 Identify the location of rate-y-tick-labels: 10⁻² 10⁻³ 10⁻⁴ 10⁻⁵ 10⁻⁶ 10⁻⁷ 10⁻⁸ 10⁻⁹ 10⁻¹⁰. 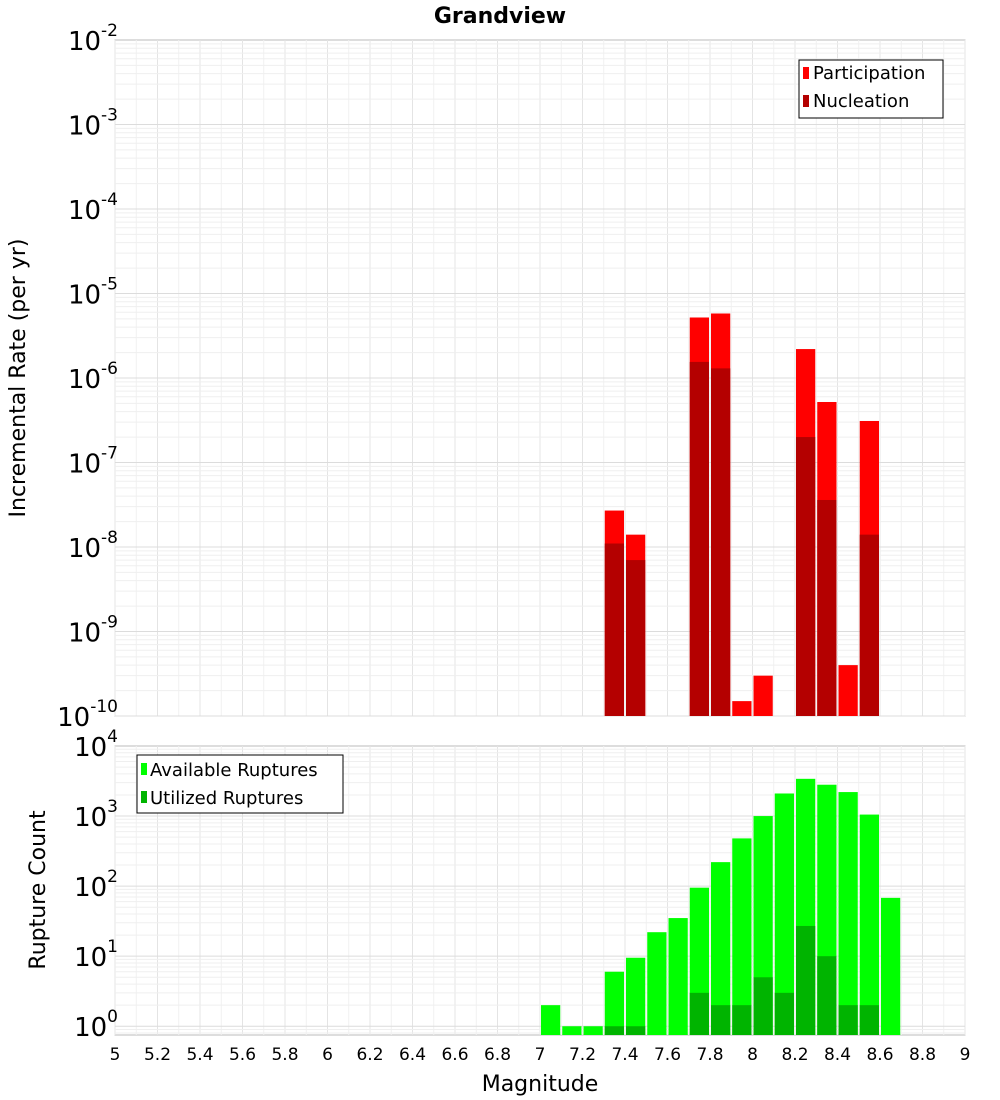
(87, 377).